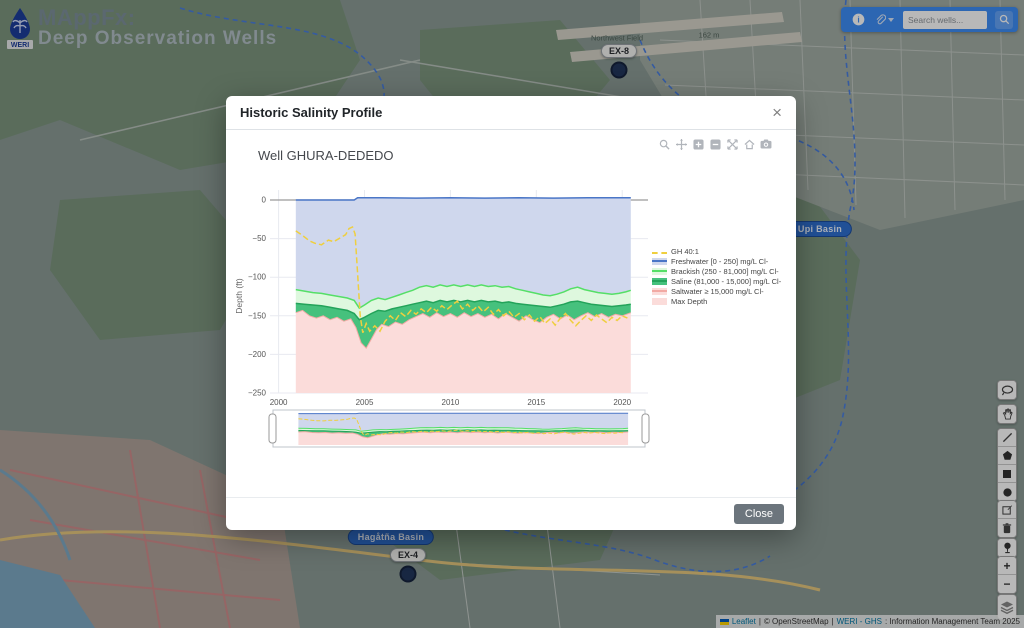 The height and width of the screenshot is (628, 1024). I want to click on gh-401-line-mini, so click(461, 426).